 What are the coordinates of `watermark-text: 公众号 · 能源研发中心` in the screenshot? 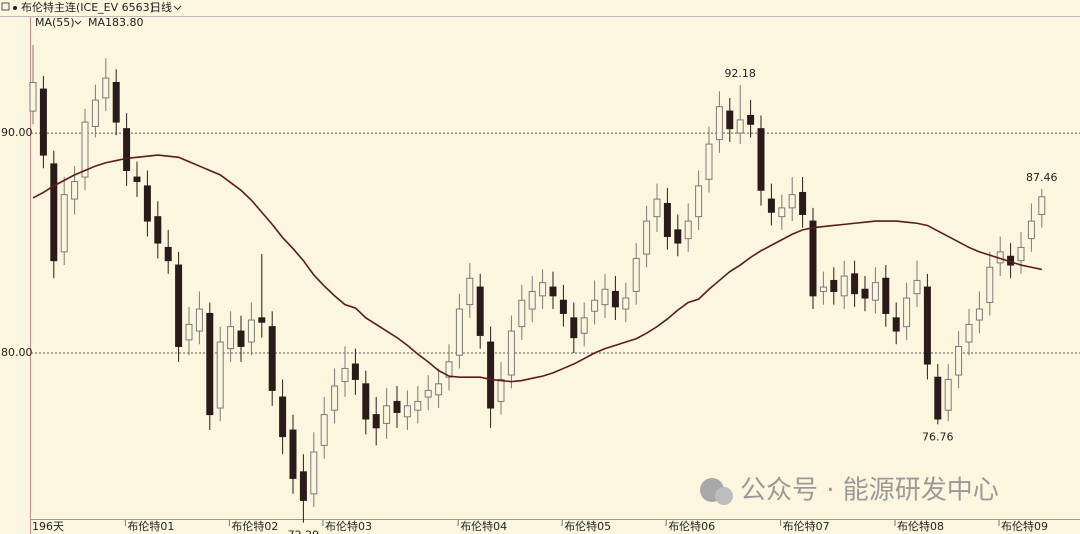 It's located at (869, 491).